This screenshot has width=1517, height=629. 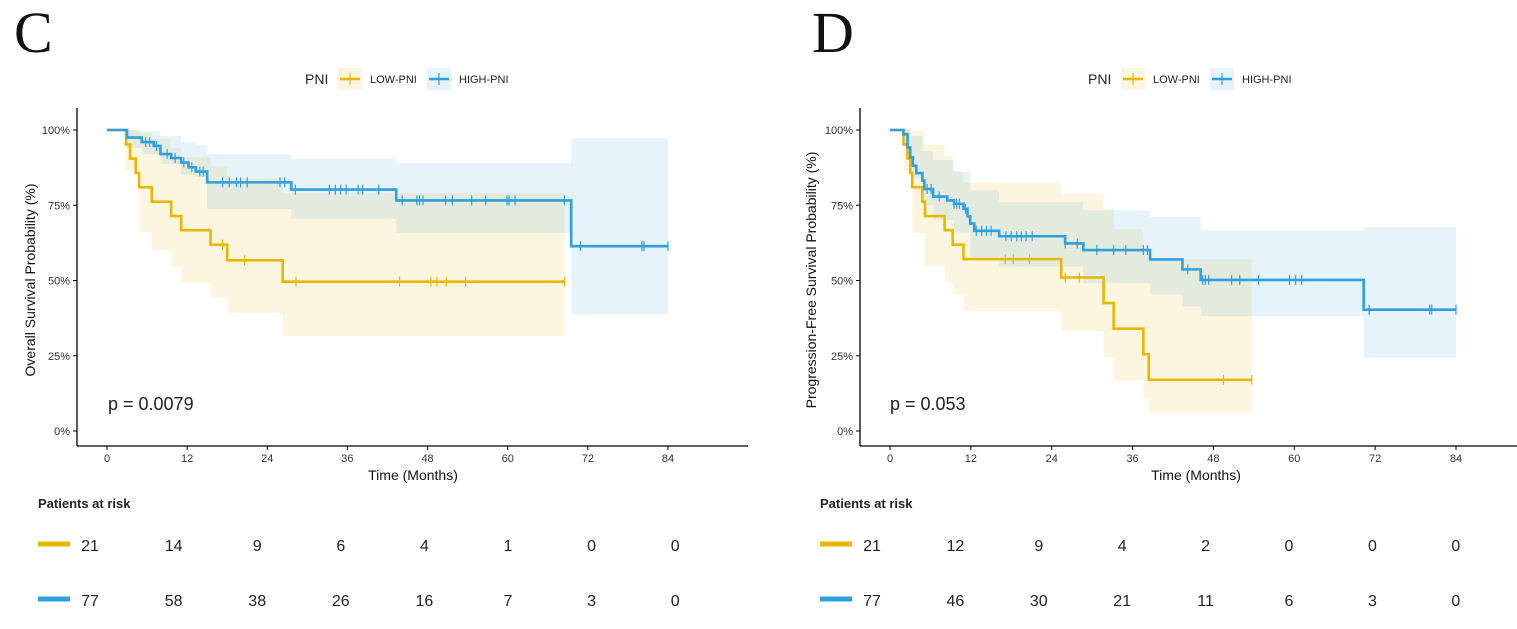 I want to click on risk-count: 58, so click(x=174, y=601).